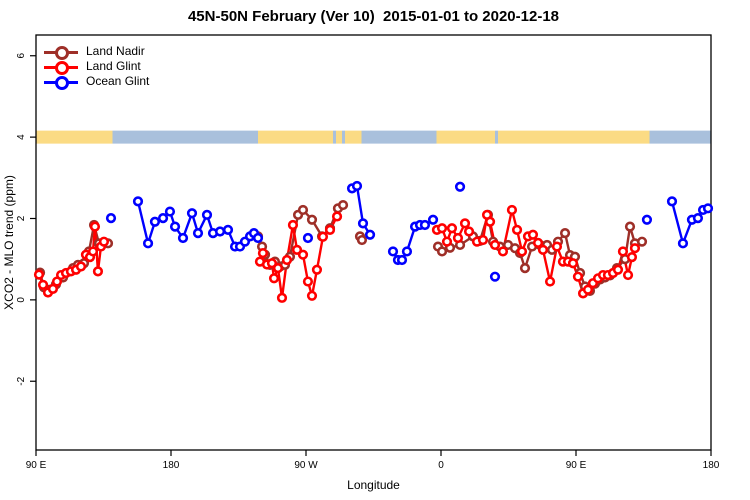 The image size is (750, 500). What do you see at coordinates (711, 465) in the screenshot?
I see `x-tick-label: 180` at bounding box center [711, 465].